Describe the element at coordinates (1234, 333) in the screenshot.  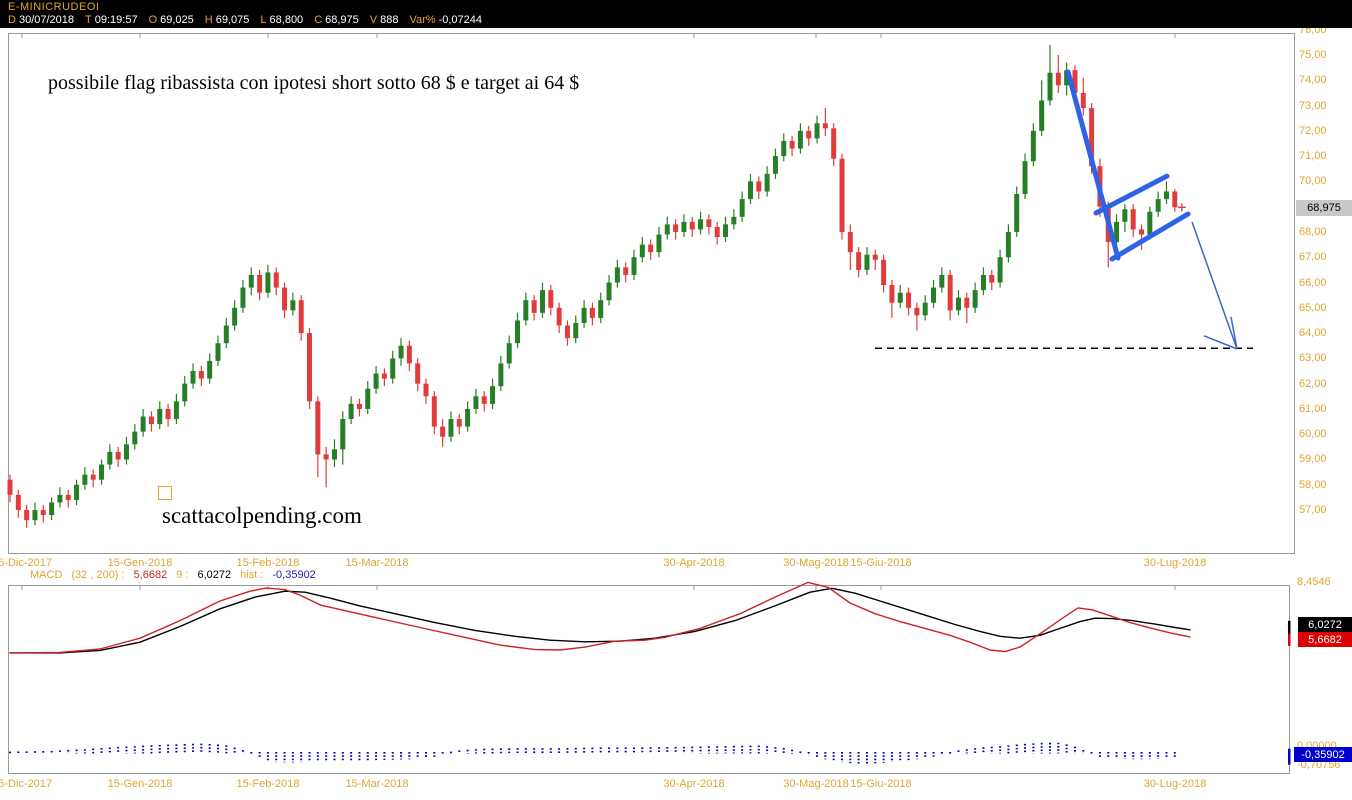
I see `projection-arrowhead-icon` at that location.